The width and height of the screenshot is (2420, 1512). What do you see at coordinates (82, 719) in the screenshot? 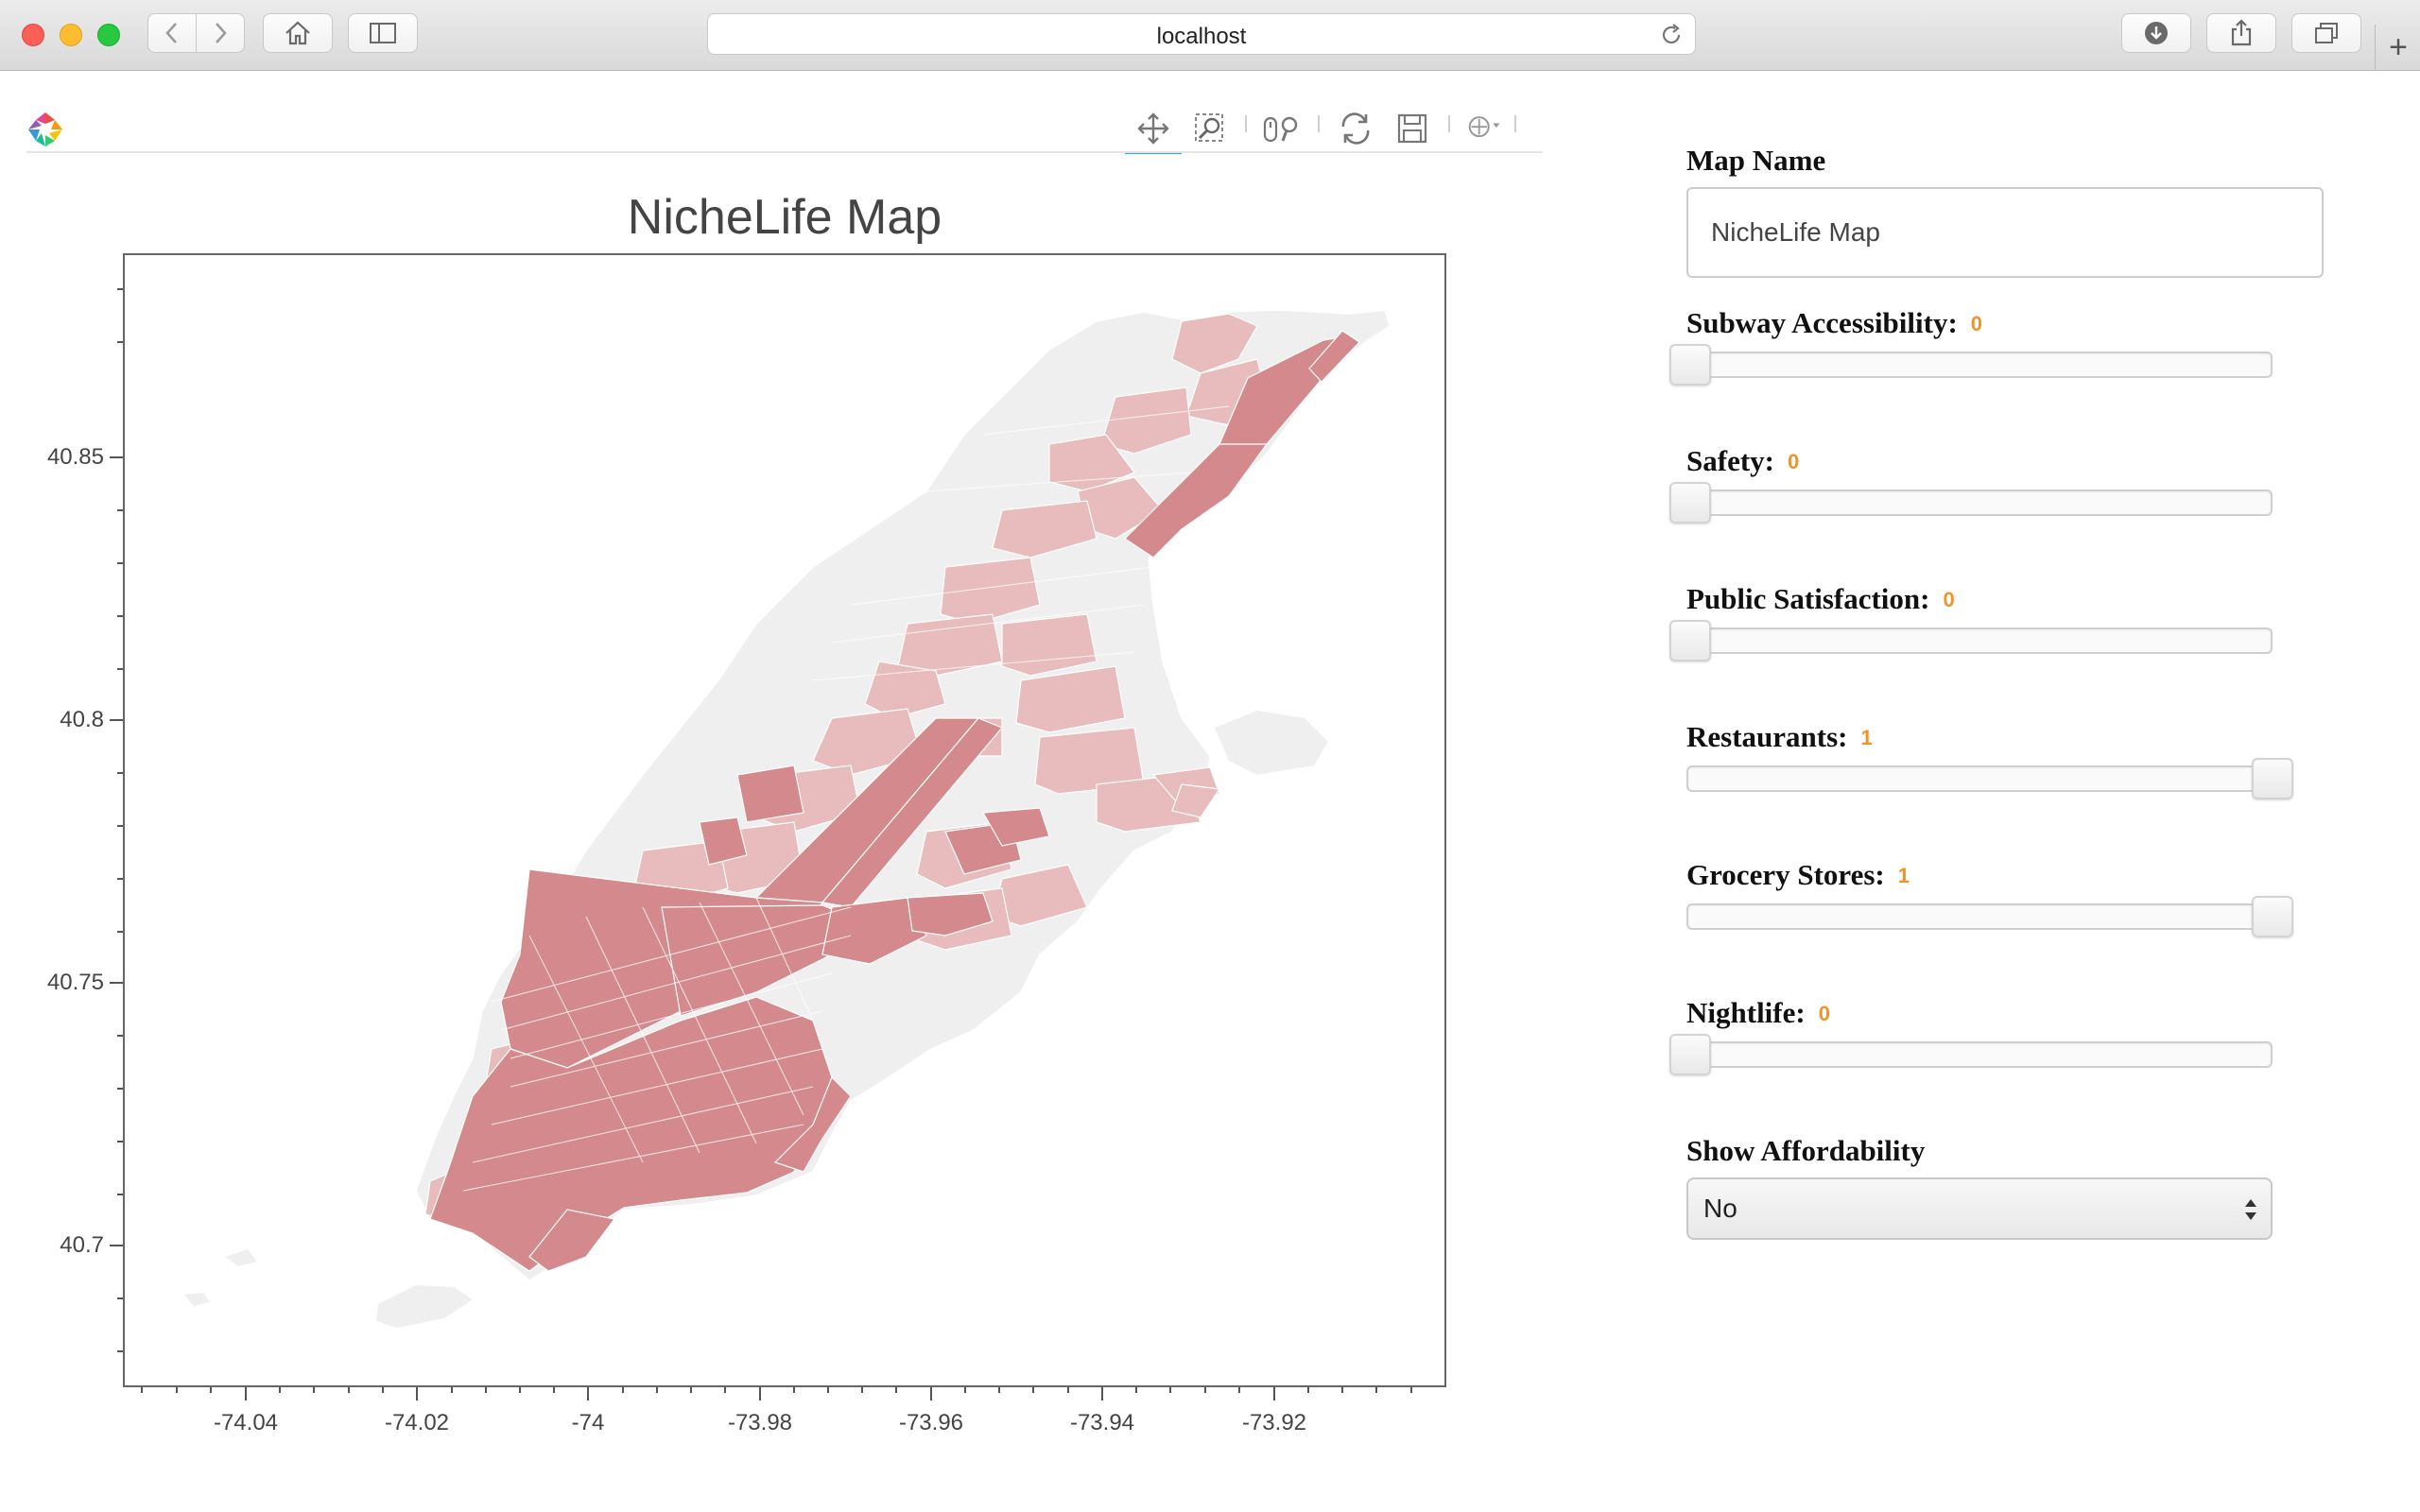
I see `y-tick-label: 40.8` at bounding box center [82, 719].